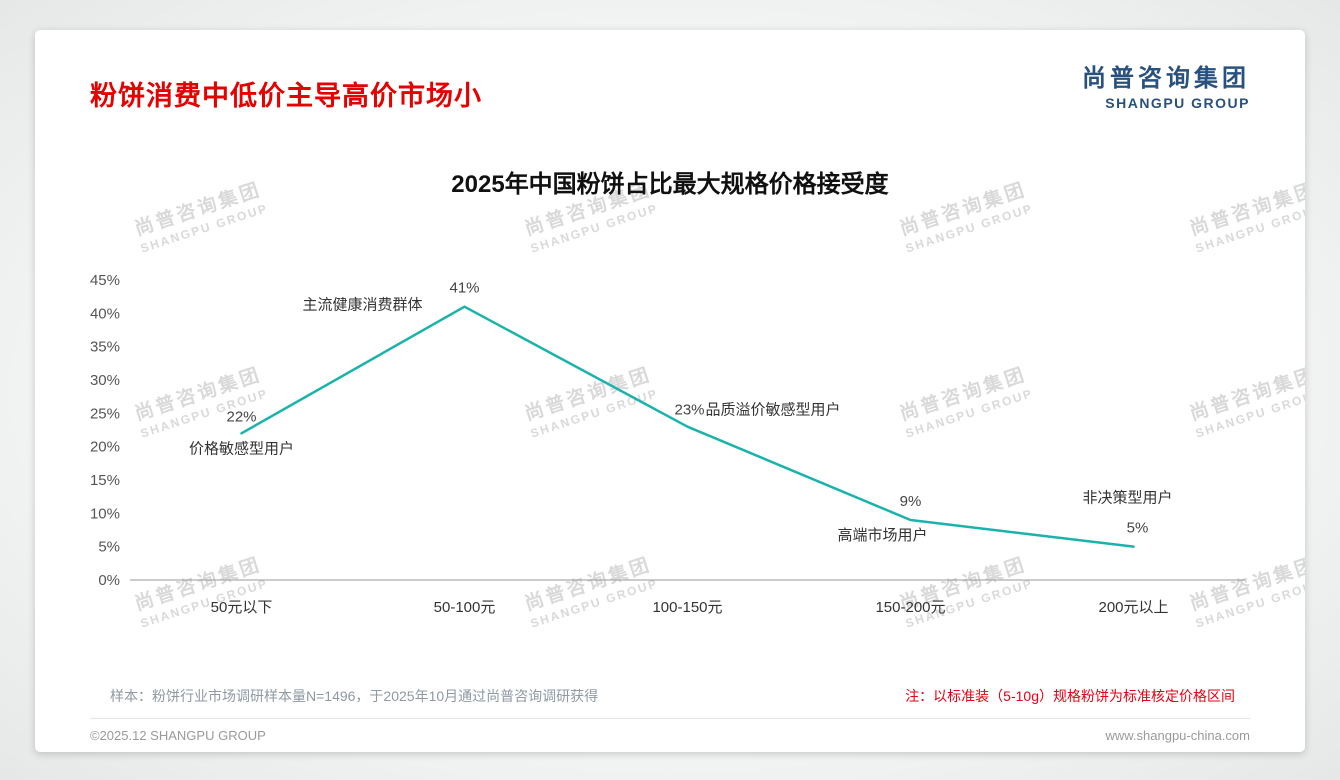 The width and height of the screenshot is (1340, 780). Describe the element at coordinates (689, 410) in the screenshot. I see `data-value-label: 23%` at that location.